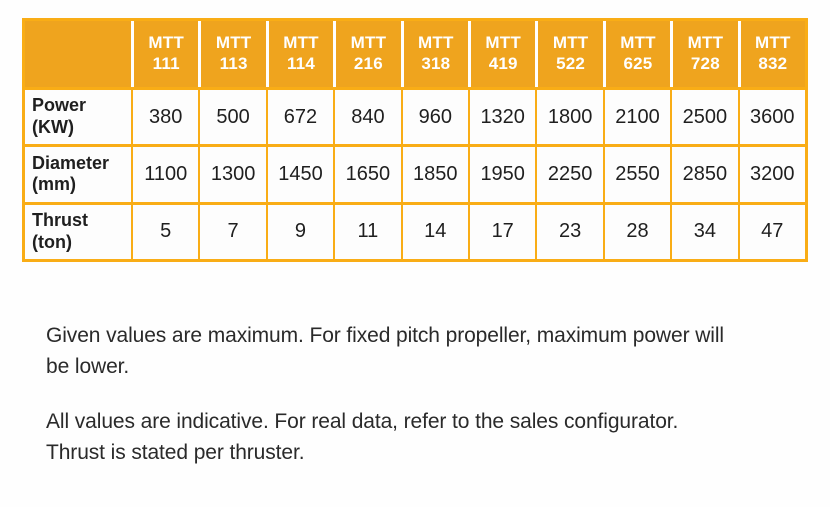 The width and height of the screenshot is (830, 507). Describe the element at coordinates (78, 54) in the screenshot. I see `table-corner-cell` at that location.